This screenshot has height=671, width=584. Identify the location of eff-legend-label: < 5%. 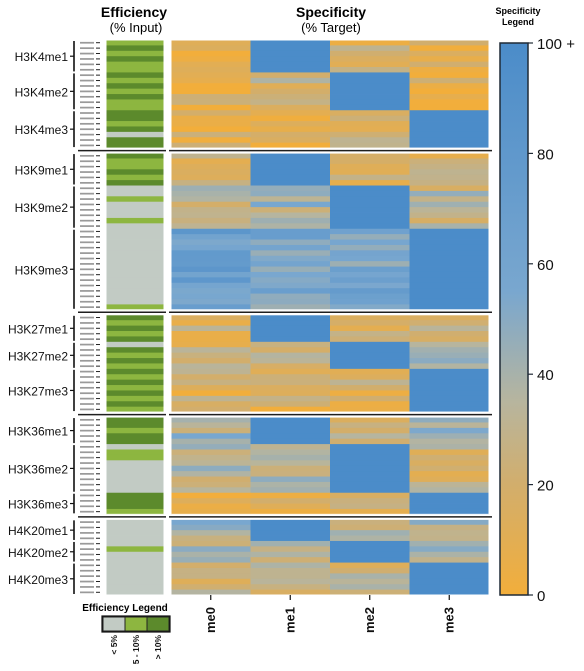
(114, 645).